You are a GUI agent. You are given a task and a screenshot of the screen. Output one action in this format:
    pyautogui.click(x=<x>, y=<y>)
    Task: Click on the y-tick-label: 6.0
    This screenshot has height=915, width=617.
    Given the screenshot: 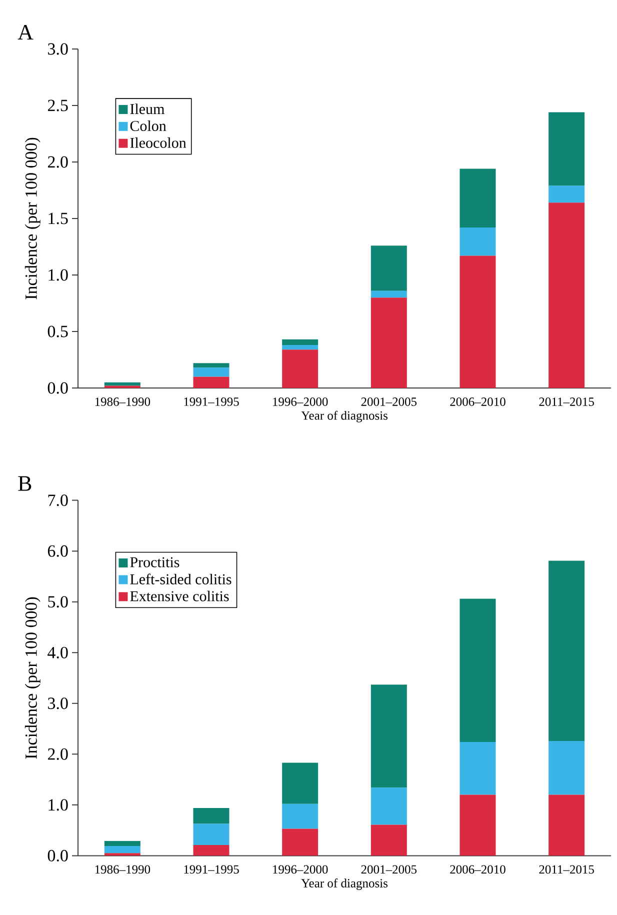 What is the action you would take?
    pyautogui.click(x=58, y=551)
    